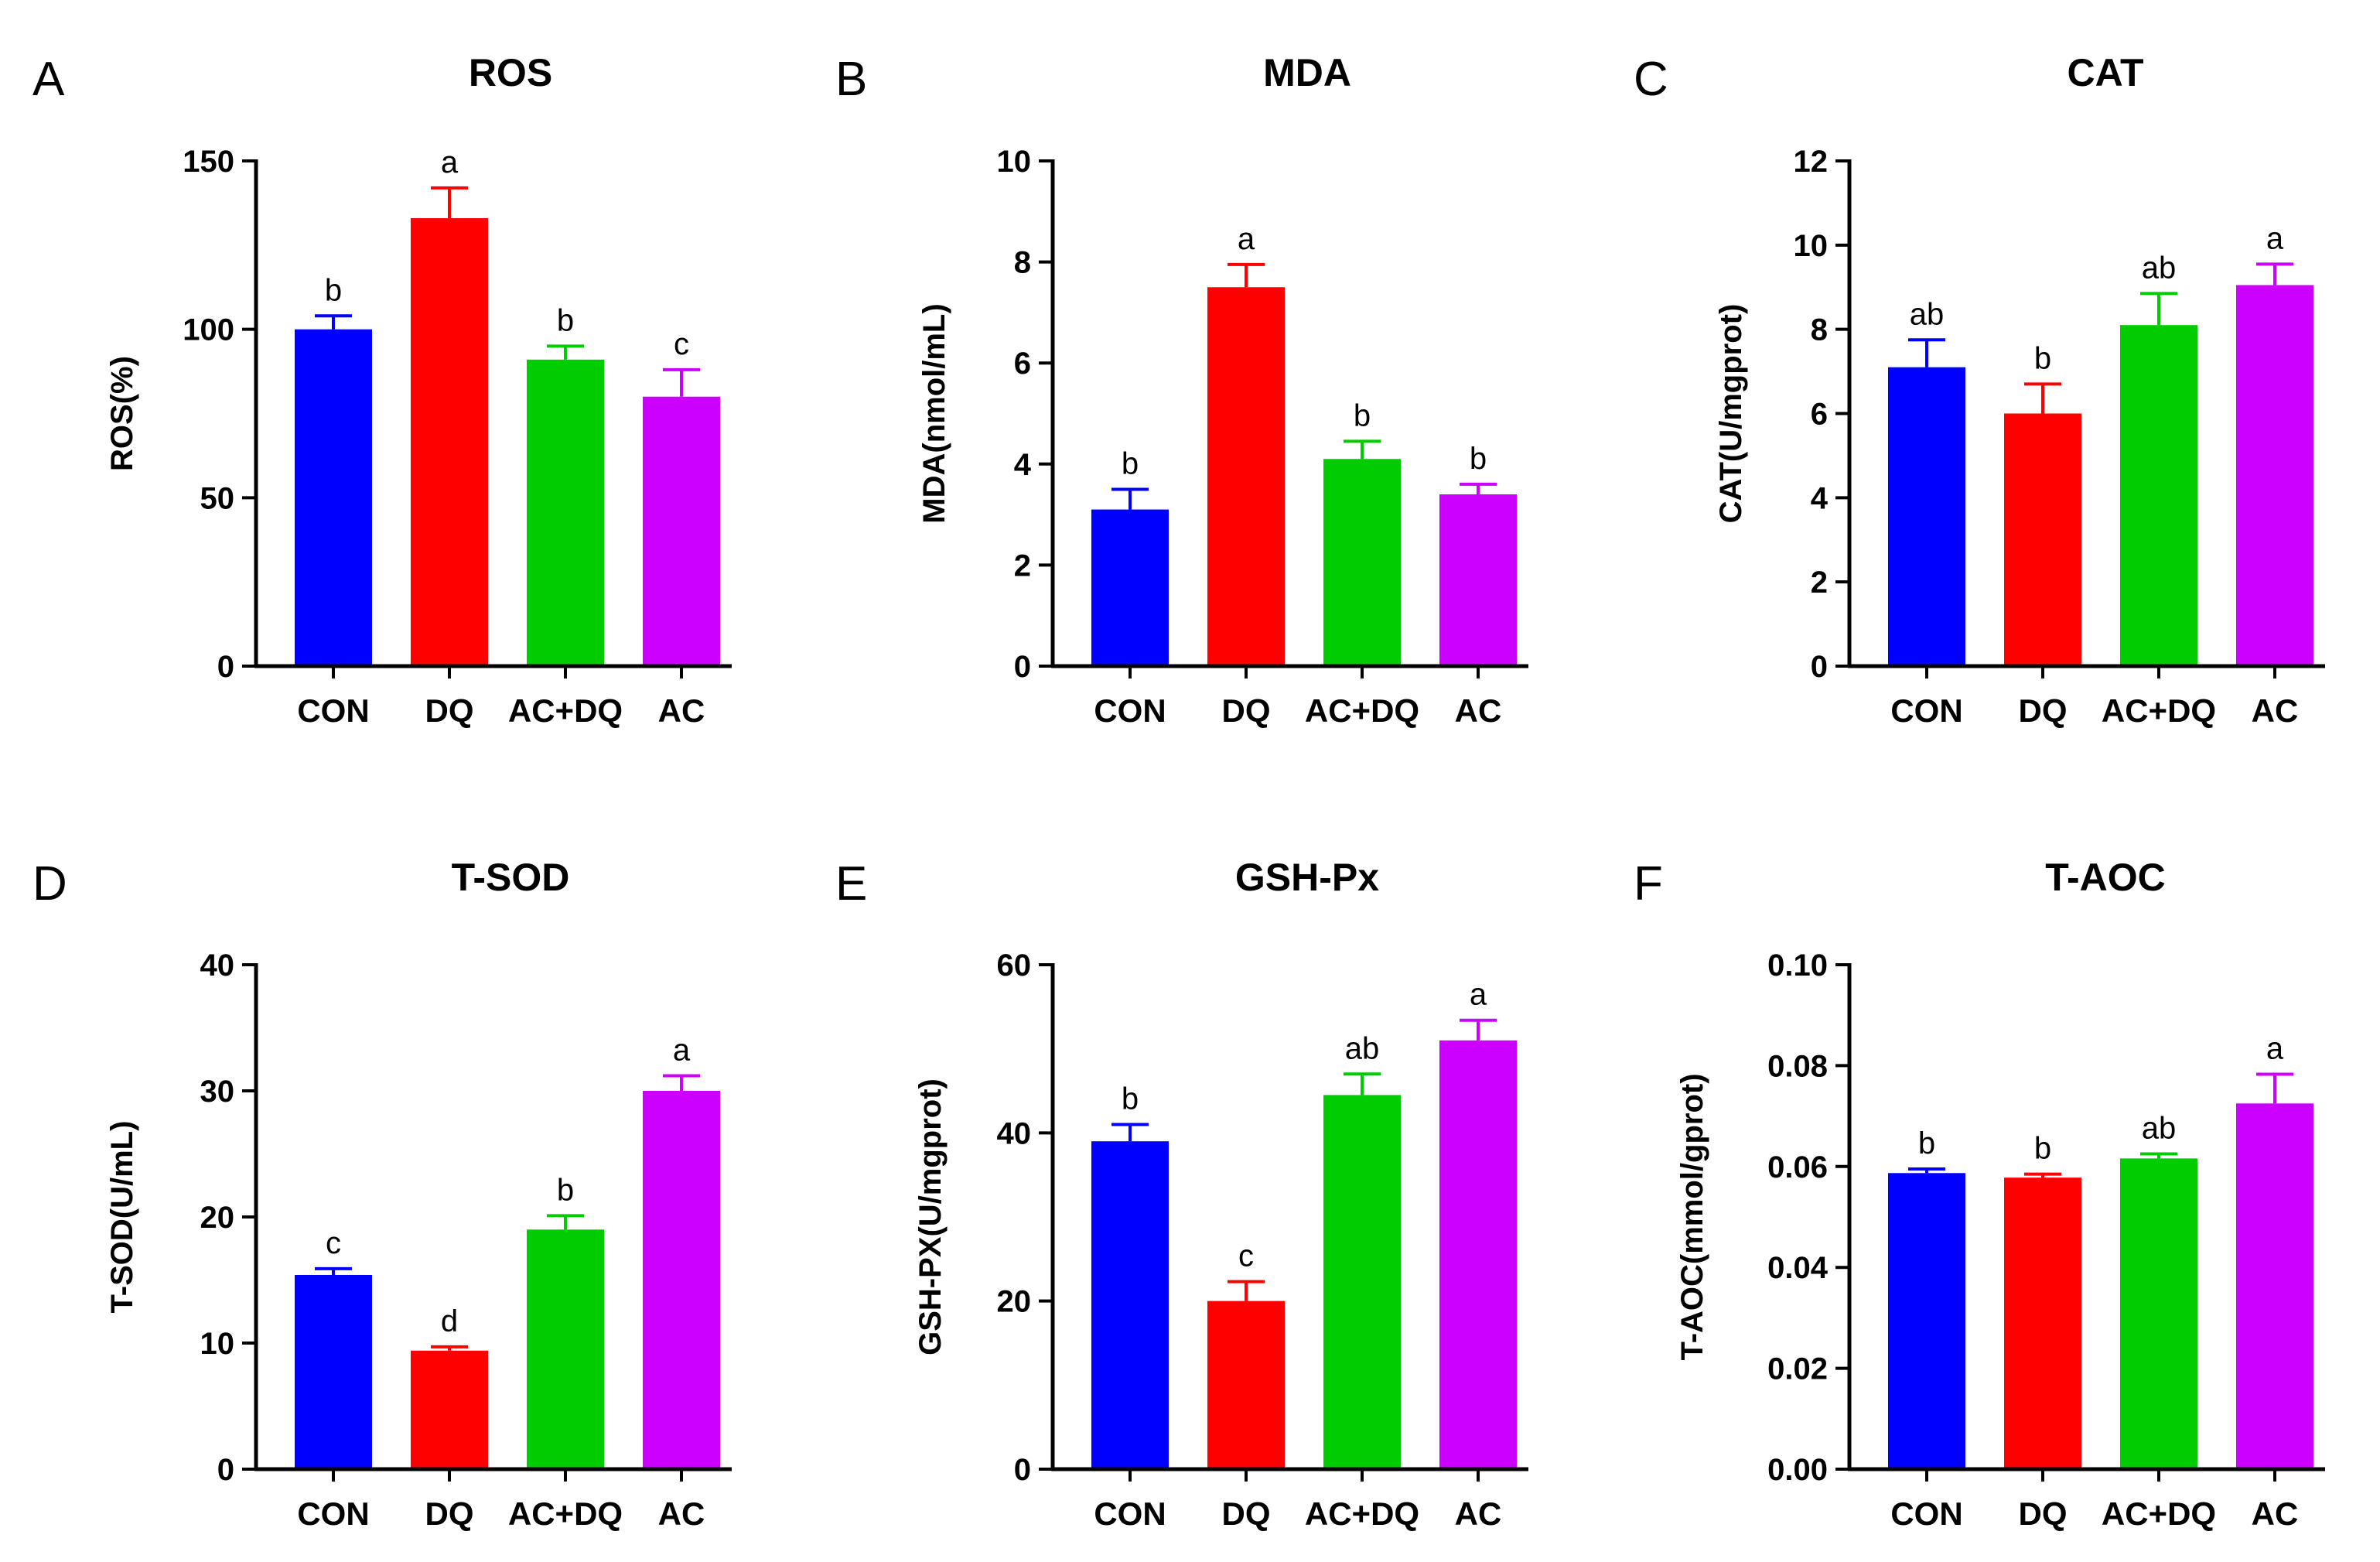  I want to click on y-tick-label: 40, so click(1015, 1133).